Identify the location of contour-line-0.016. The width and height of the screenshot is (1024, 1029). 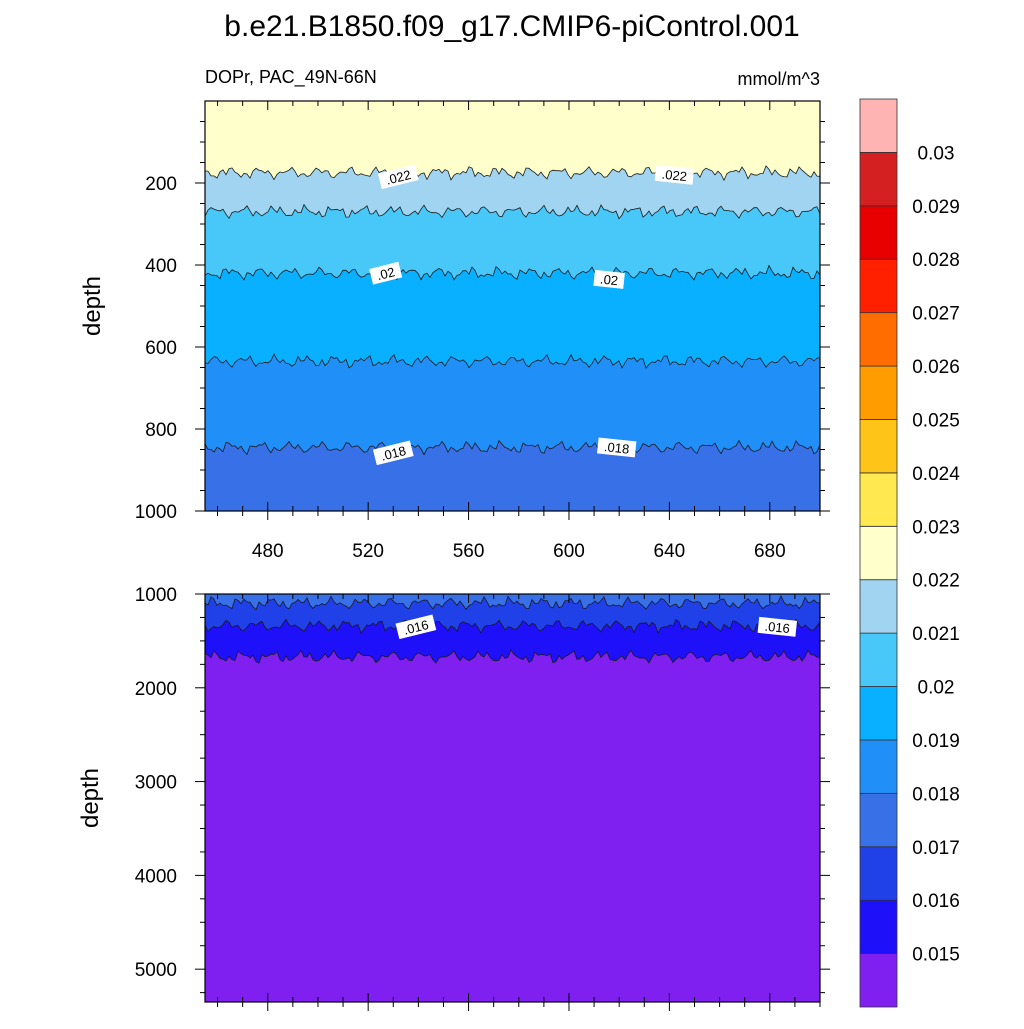
(512, 626).